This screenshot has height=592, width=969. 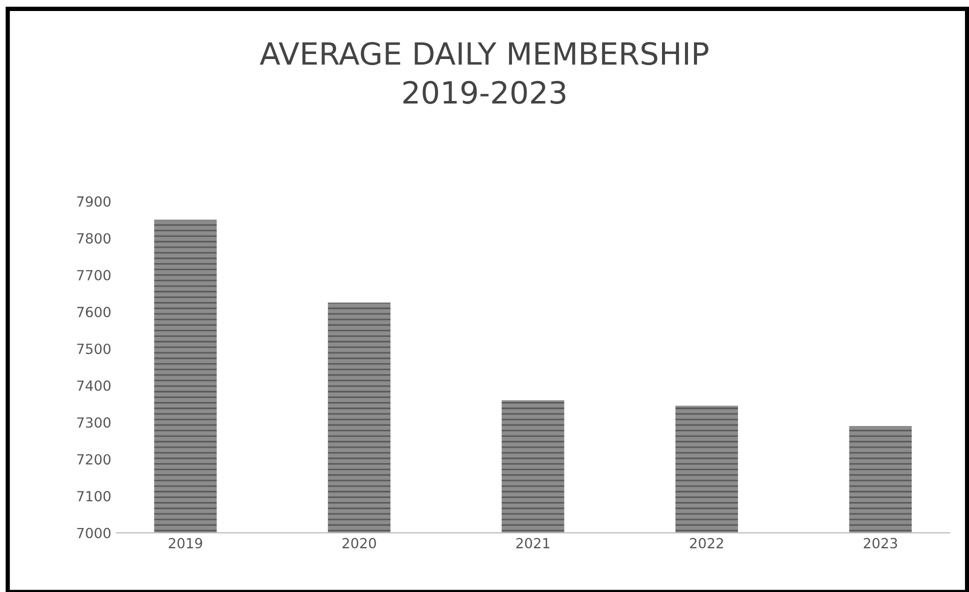 I want to click on x-tick-label: 2023, so click(x=881, y=543).